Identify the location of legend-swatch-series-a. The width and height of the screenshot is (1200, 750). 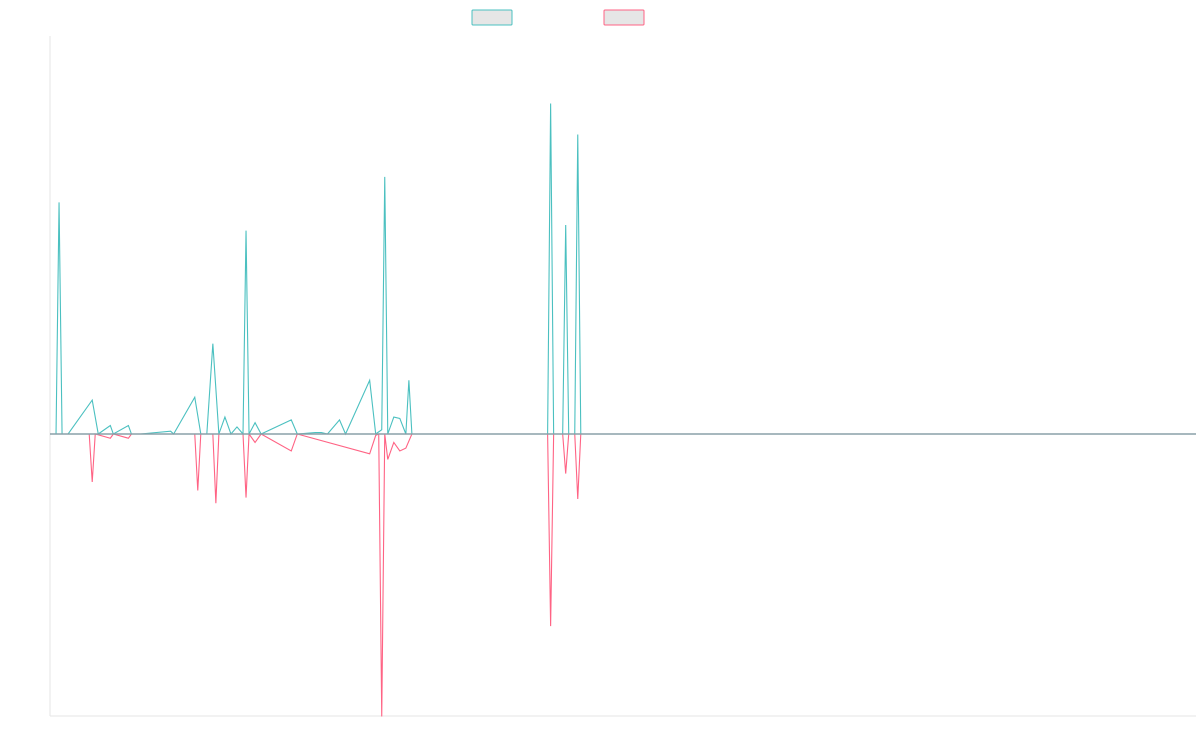
(492, 17).